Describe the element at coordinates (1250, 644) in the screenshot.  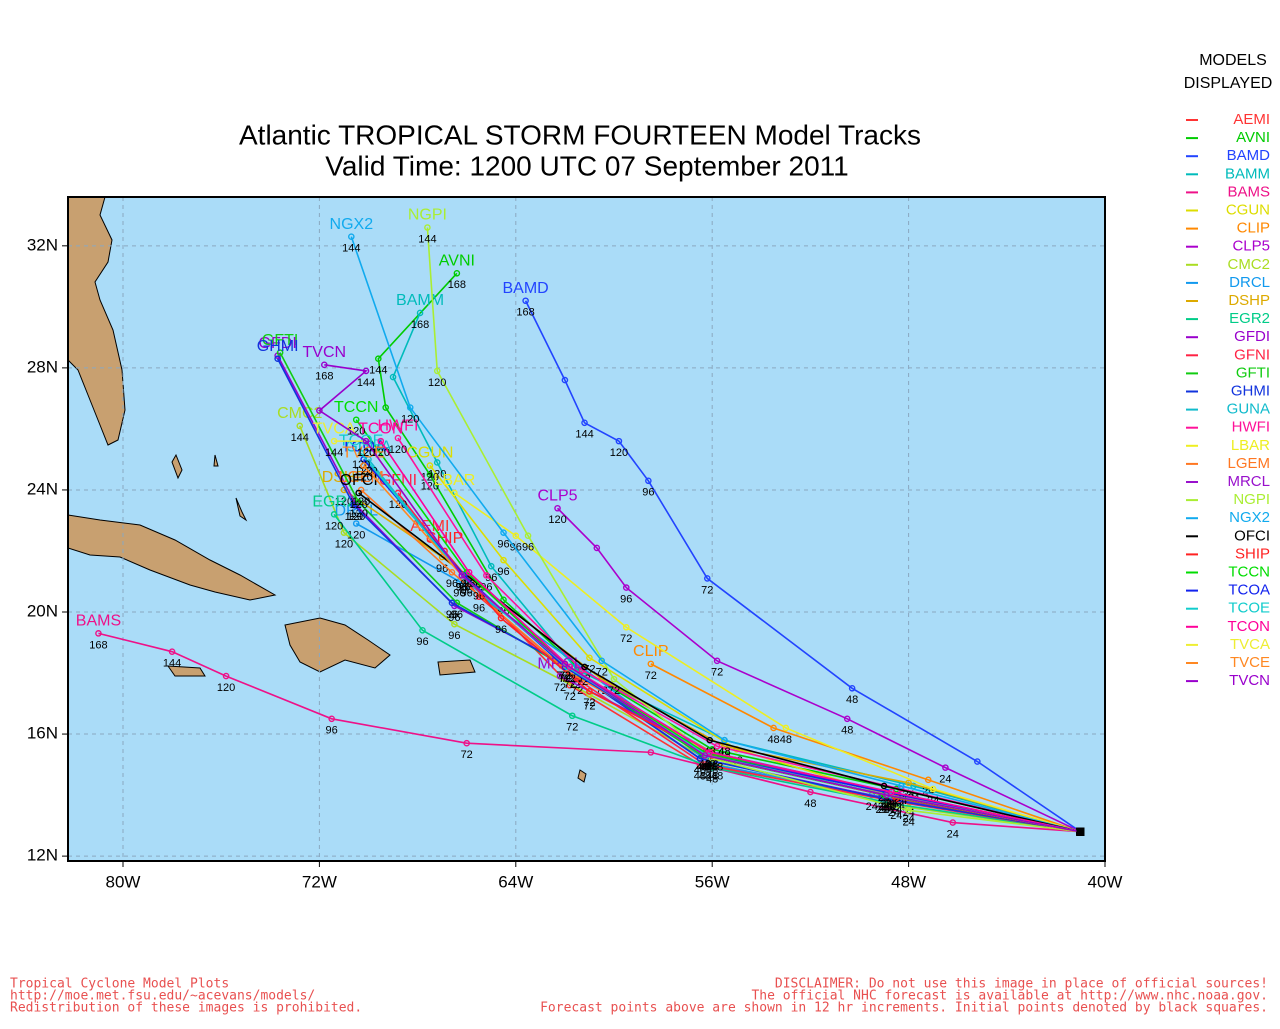
I see `legend-label: TVCA` at that location.